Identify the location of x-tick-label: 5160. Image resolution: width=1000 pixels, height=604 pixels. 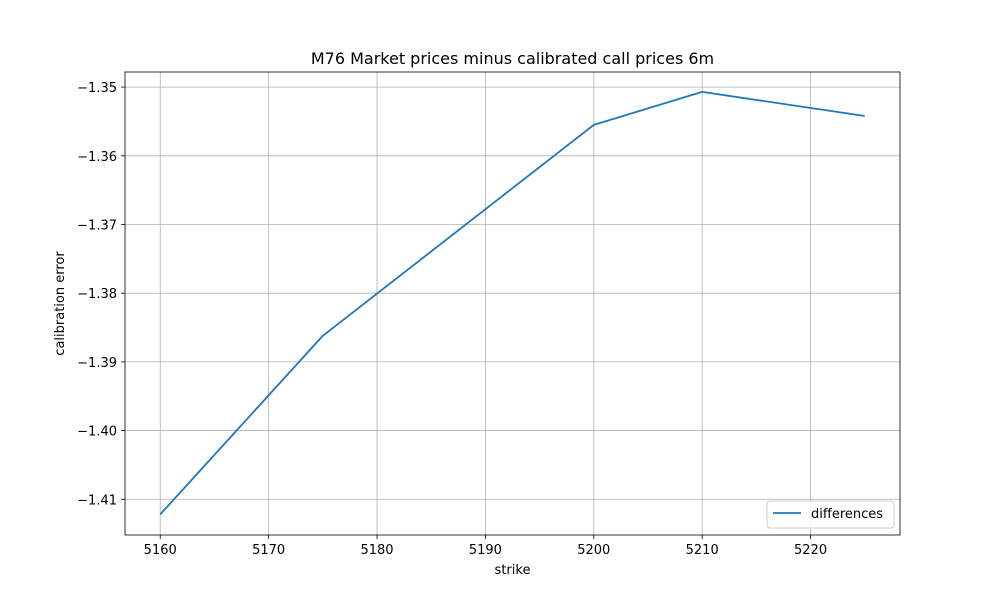
(160, 550).